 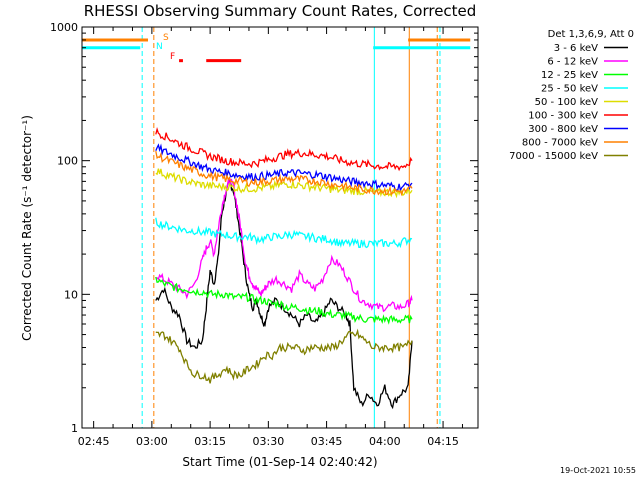 I want to click on x-tick-label: 03:15, so click(x=210, y=441).